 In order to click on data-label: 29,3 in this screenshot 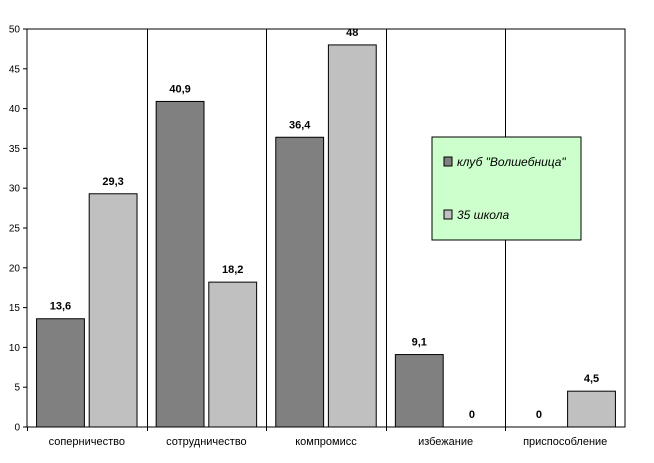, I will do `click(112, 182)`.